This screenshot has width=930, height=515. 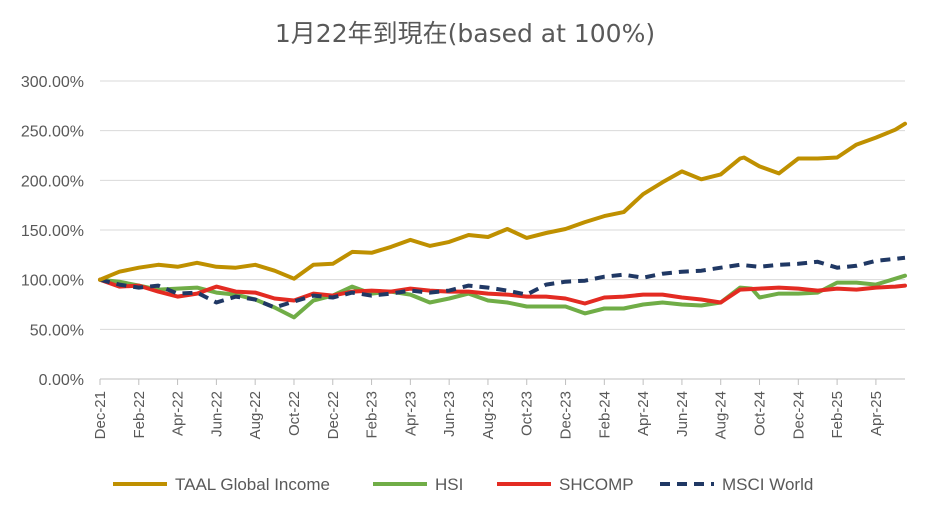 What do you see at coordinates (294, 413) in the screenshot?
I see `x-tick-label: Oct-22` at bounding box center [294, 413].